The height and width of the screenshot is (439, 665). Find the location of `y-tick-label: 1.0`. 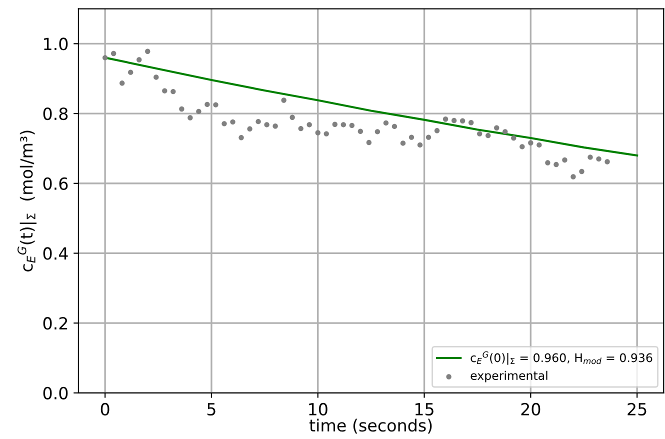

y-tick-label: 1.0 is located at coordinates (56, 44).